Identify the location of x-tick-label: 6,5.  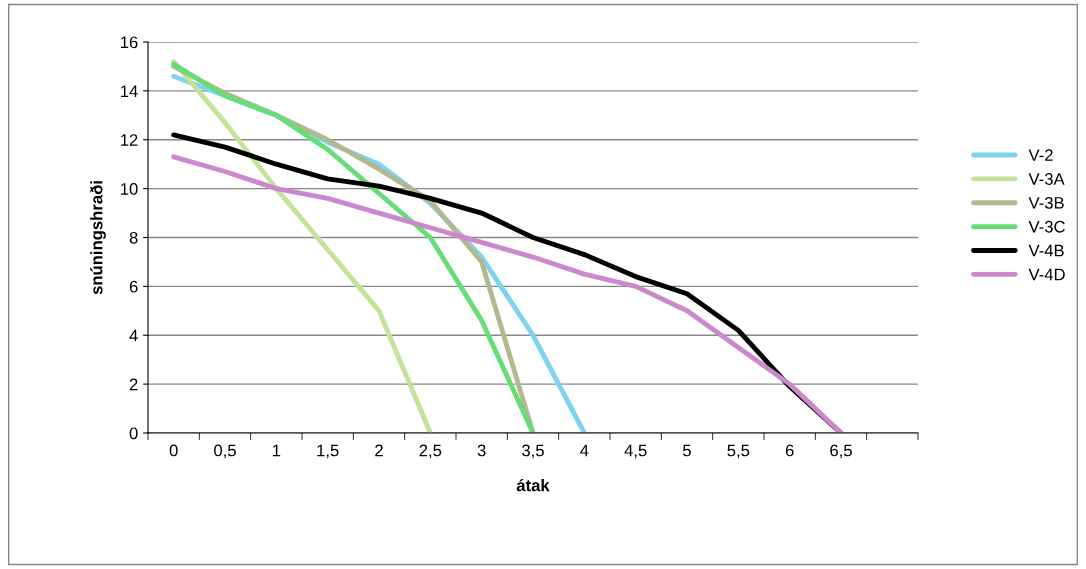
(841, 451).